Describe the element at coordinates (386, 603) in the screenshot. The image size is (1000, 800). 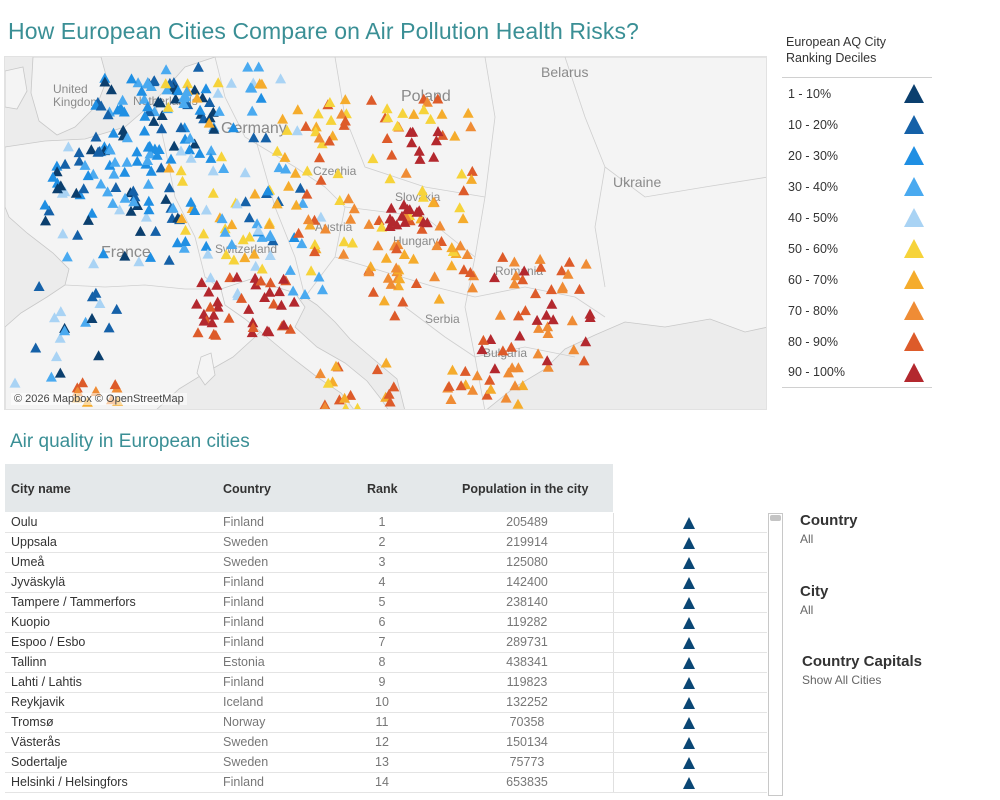
I see `table-row: Tampere / Tammerfors Finland 5 238140` at that location.